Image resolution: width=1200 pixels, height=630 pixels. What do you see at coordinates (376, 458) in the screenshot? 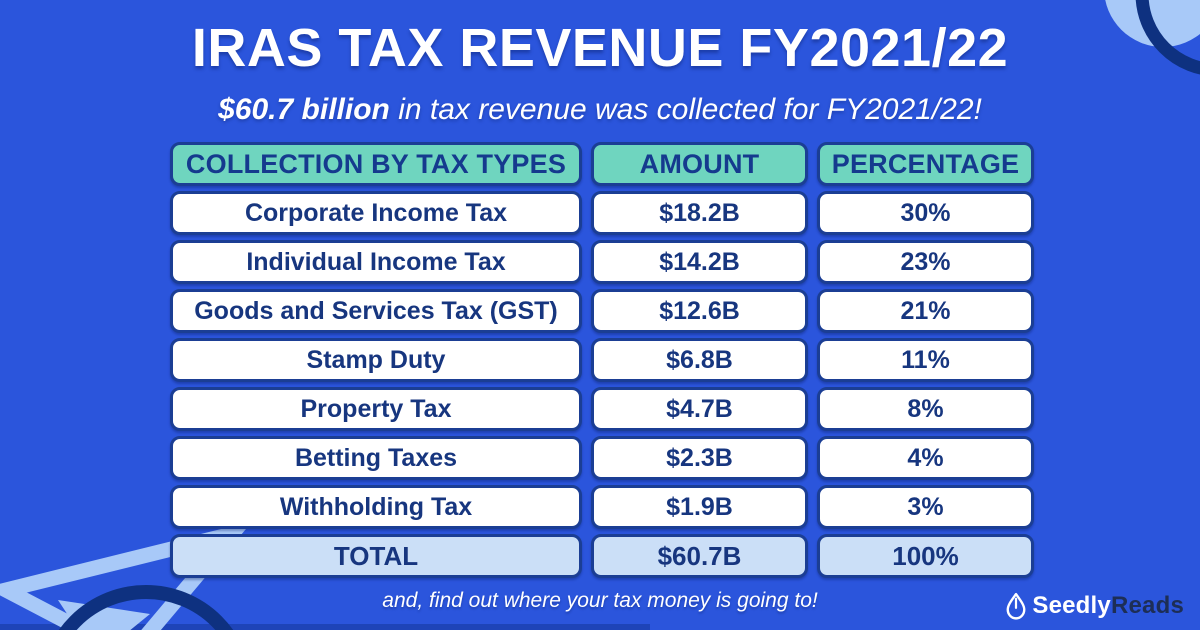
I see `cell-type: Betting Taxes` at bounding box center [376, 458].